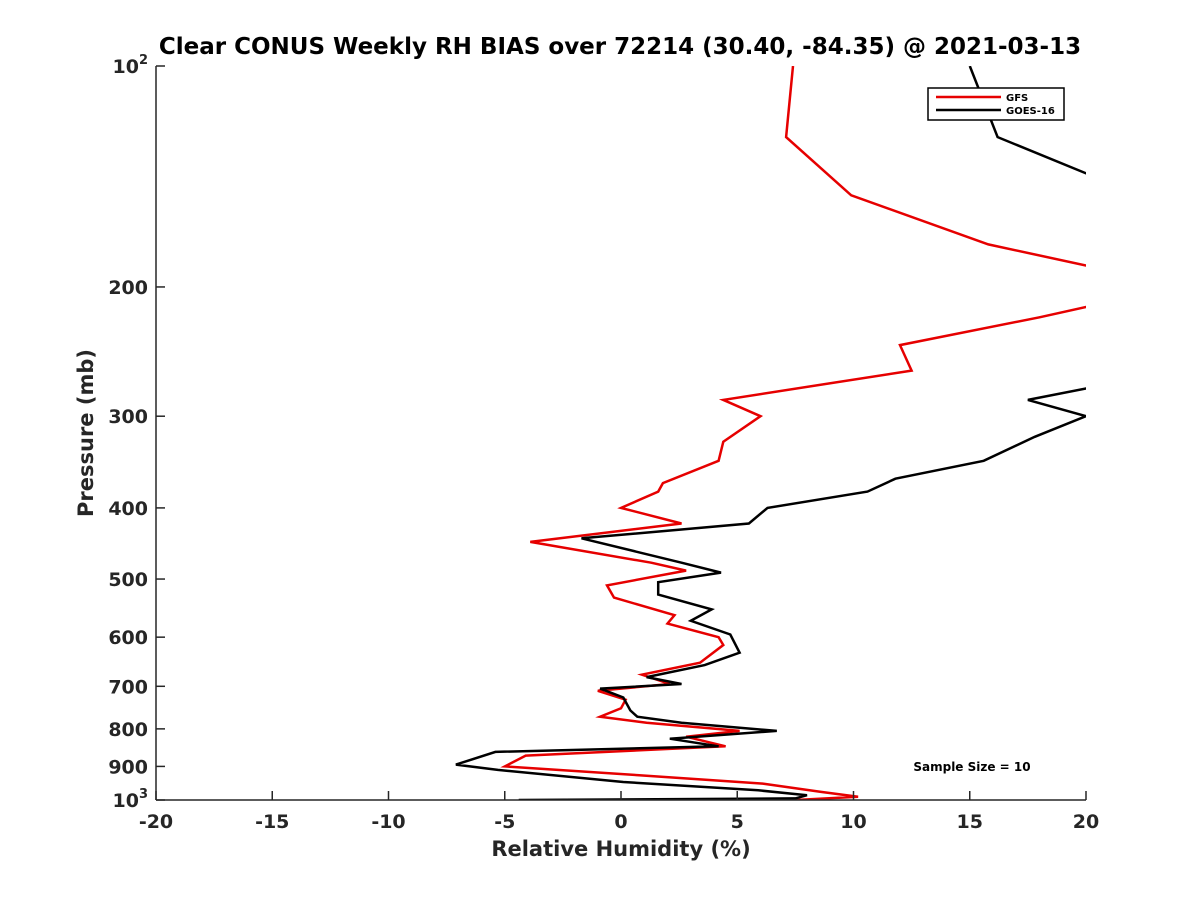  What do you see at coordinates (128, 638) in the screenshot?
I see `y-tick-label: 600` at bounding box center [128, 638].